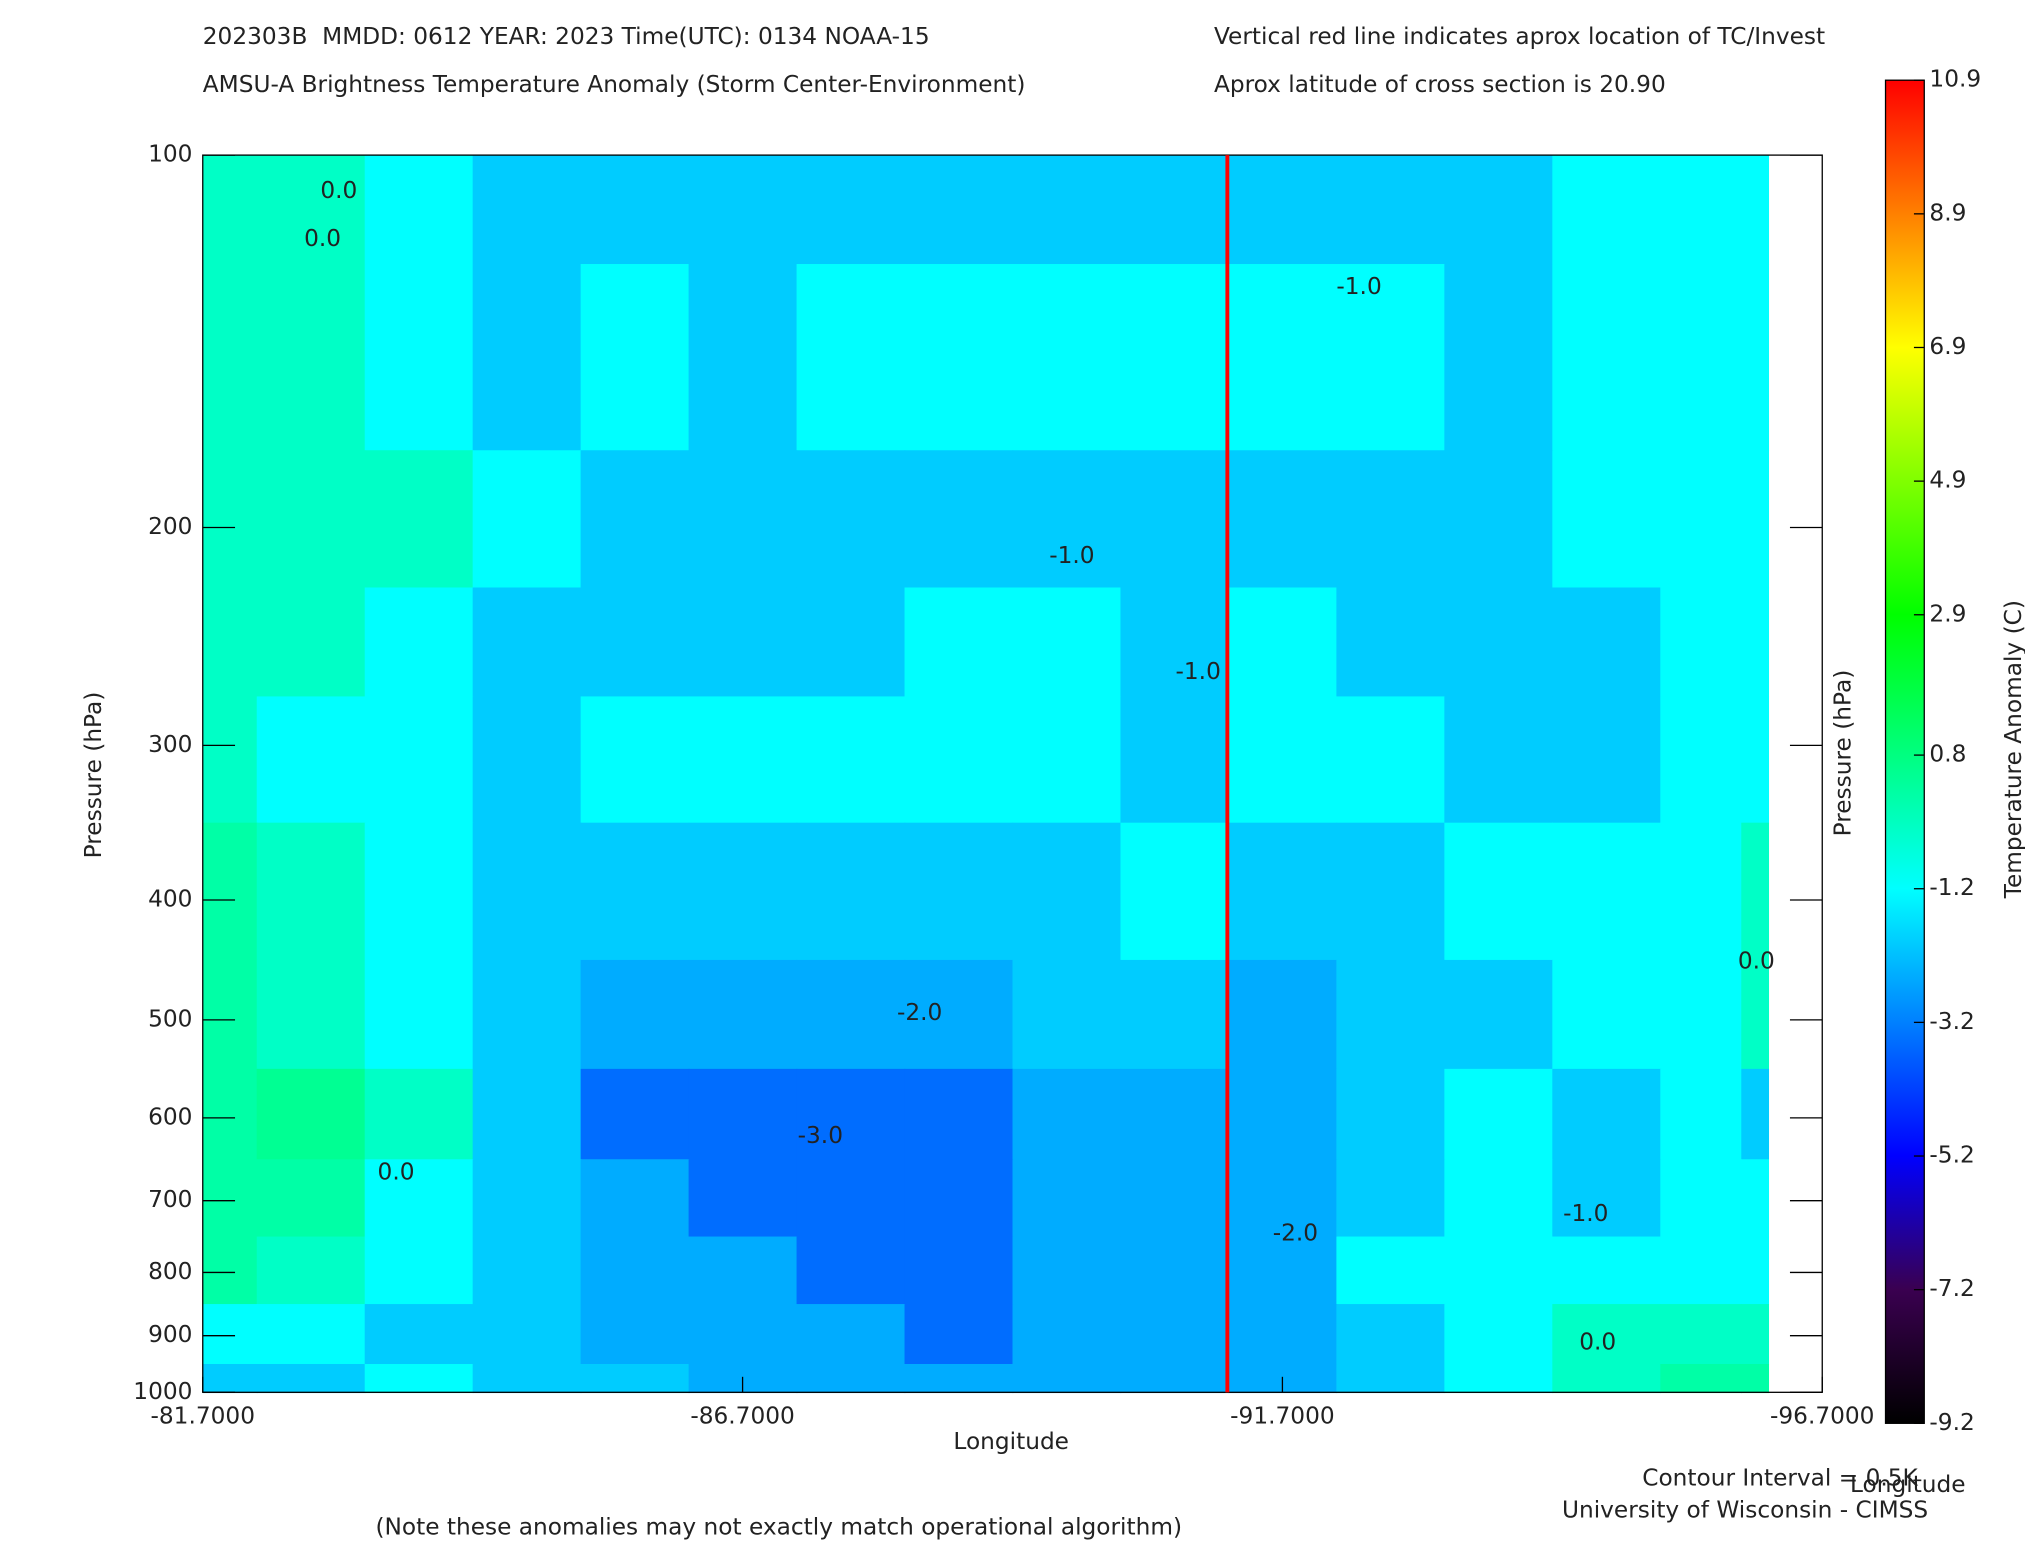 The width and height of the screenshot is (2025, 1550). Describe the element at coordinates (2012, 749) in the screenshot. I see `colorbar-label: Temperature Anomaly (C)` at that location.